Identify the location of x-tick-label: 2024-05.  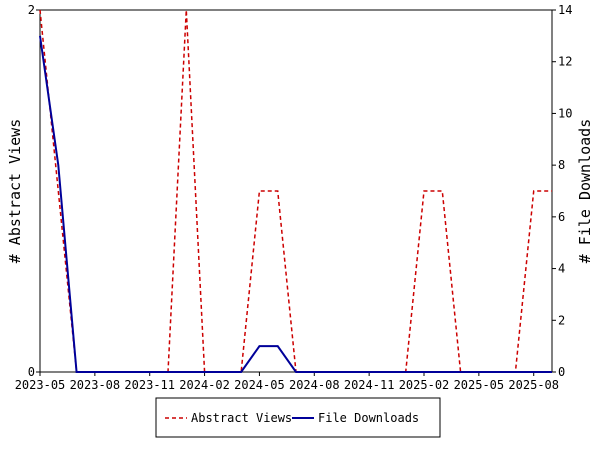
(259, 385).